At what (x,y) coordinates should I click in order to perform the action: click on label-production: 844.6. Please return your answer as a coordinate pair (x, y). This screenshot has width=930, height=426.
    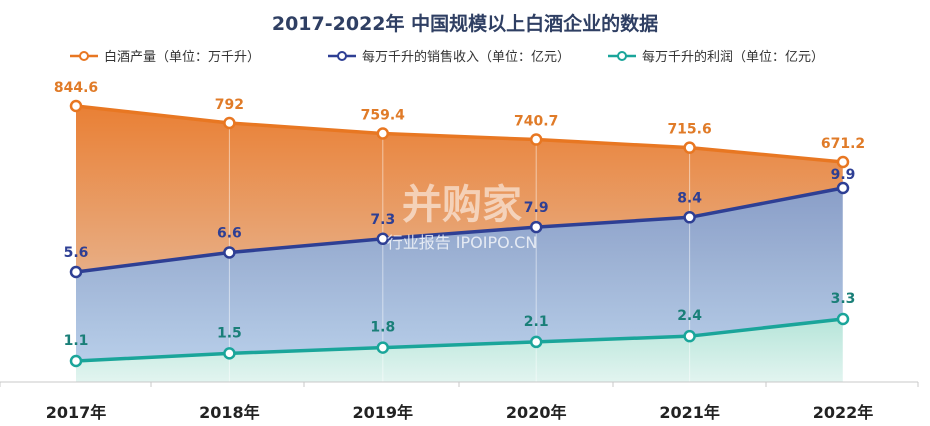
    Looking at the image, I should click on (76, 88).